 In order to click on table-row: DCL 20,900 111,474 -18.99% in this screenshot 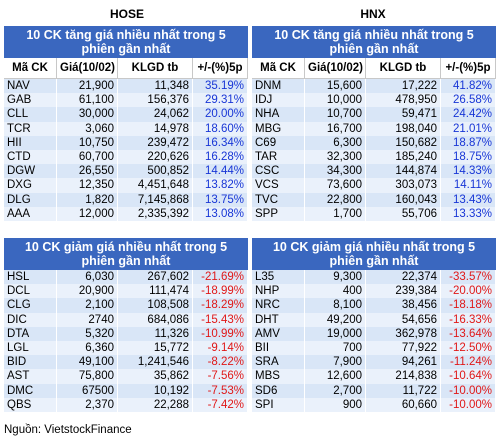, I will do `click(126, 291)`.